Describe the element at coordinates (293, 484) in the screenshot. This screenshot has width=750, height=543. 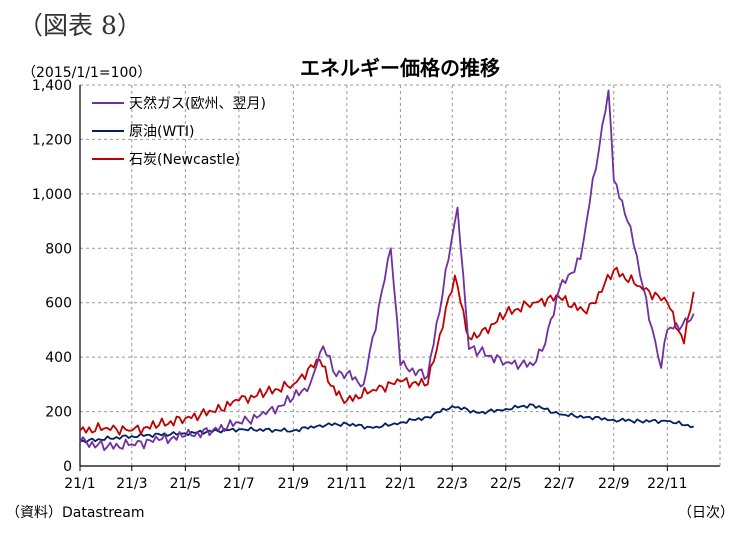
I see `x-tick-label: 21/9` at that location.